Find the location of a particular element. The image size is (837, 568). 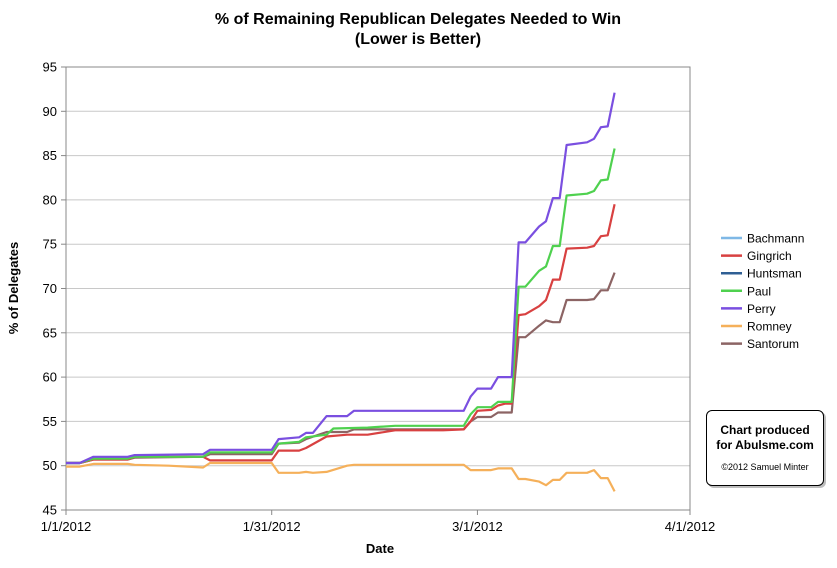

y-axis-ticks: 45 50 55 60 65 70 75 80 85 90 95 is located at coordinates (54, 289).